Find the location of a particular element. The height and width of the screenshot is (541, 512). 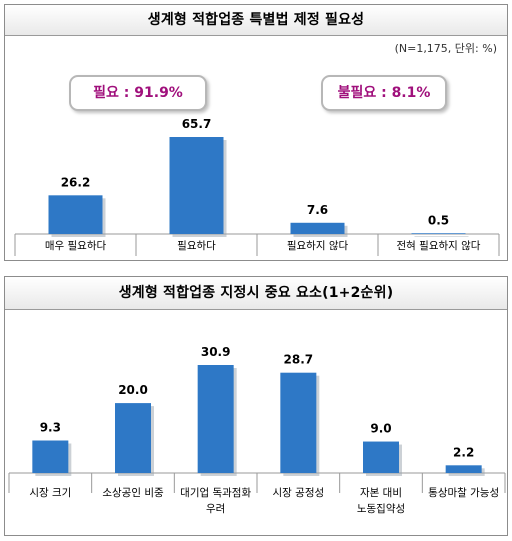

necessity-value-label: 7.6 is located at coordinates (317, 210).